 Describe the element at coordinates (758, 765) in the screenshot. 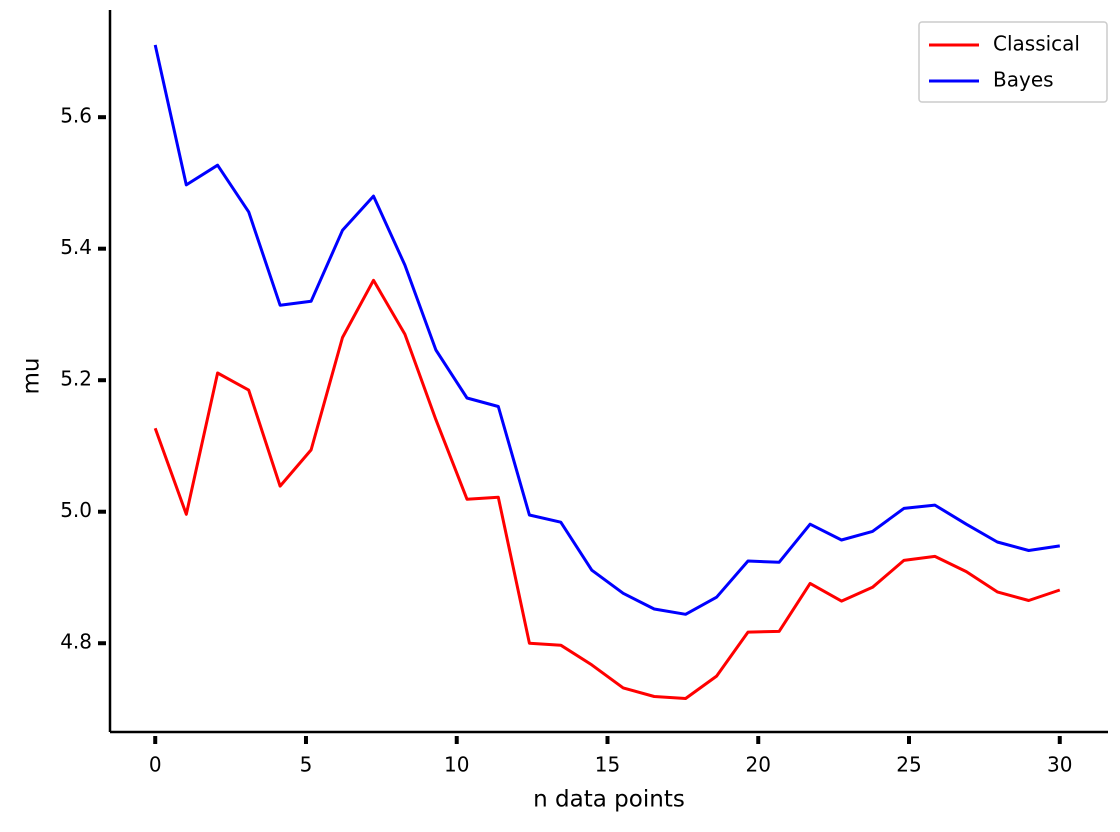

I see `x-tick-label: 20` at that location.